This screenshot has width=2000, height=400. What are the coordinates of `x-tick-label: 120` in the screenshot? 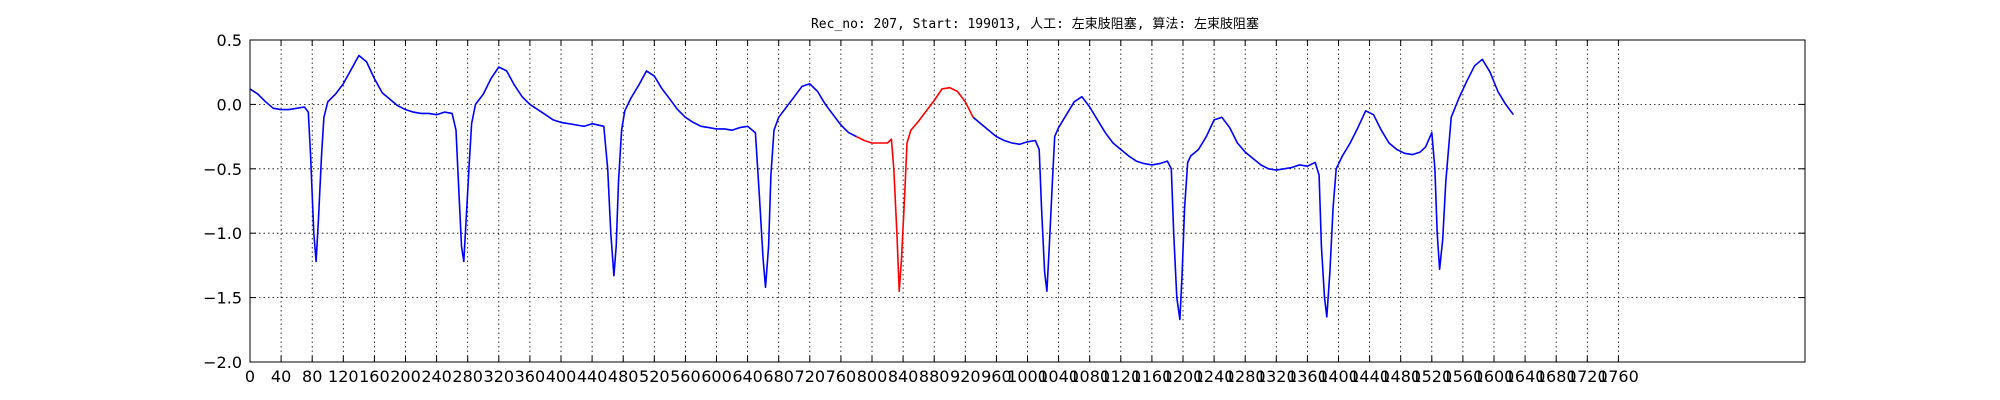 It's located at (343, 376).